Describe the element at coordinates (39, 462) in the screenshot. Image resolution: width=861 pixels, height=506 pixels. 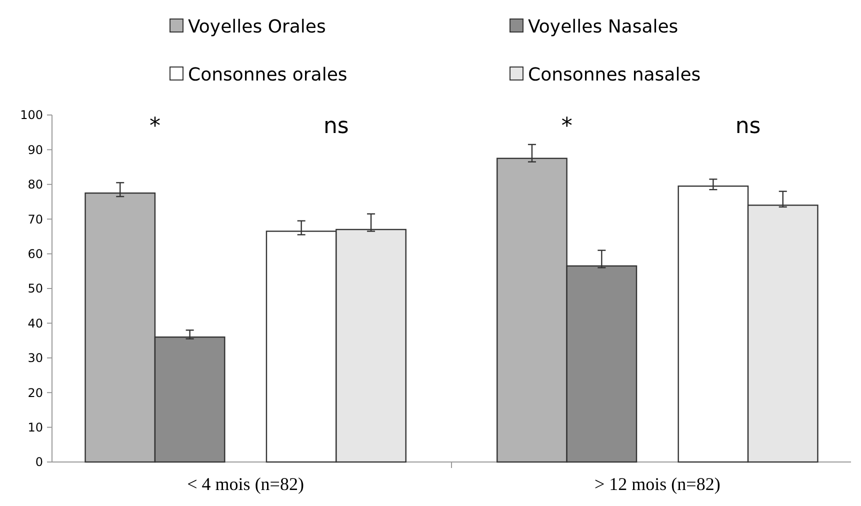
I see `y-tick-label: 0` at that location.